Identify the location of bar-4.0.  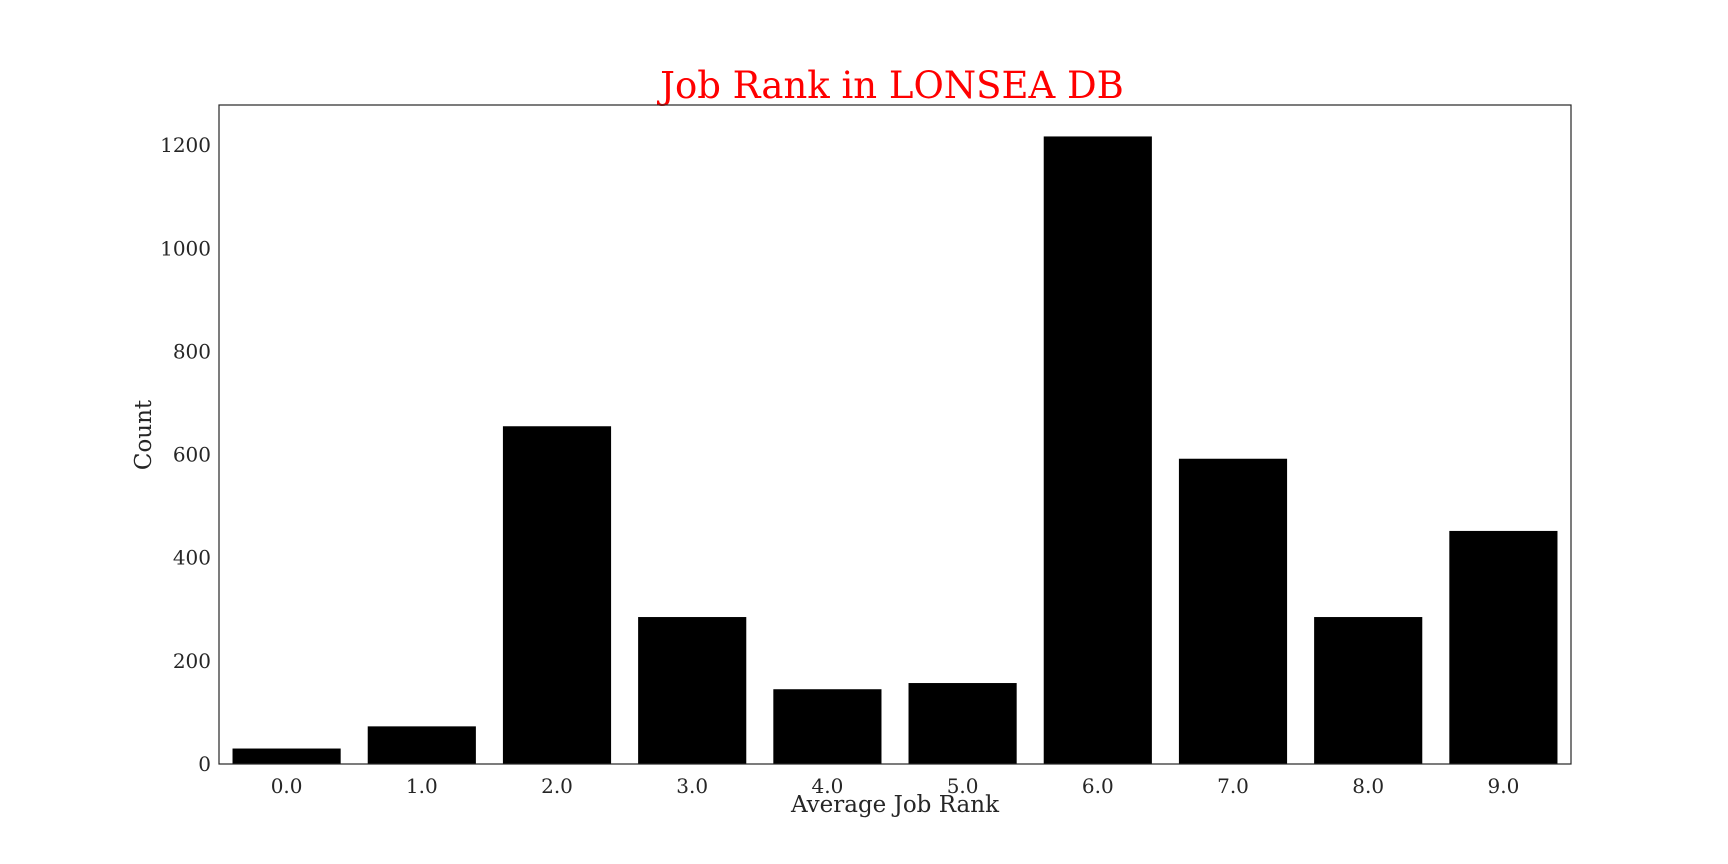
(827, 726).